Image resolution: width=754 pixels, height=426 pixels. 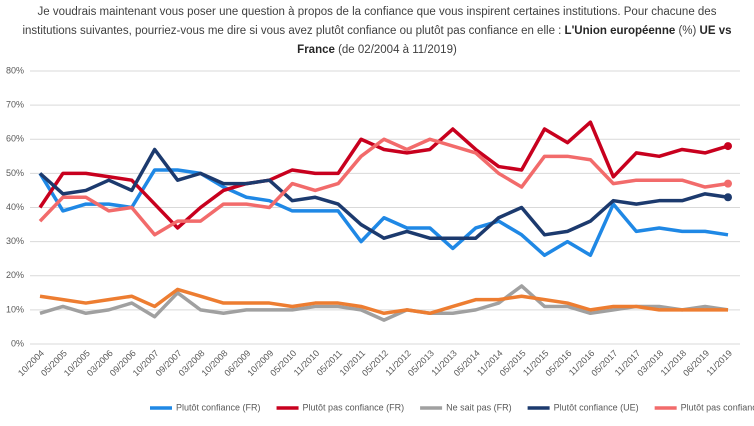 What do you see at coordinates (719, 363) in the screenshot?
I see `x-tick-label: 11/2019` at bounding box center [719, 363].